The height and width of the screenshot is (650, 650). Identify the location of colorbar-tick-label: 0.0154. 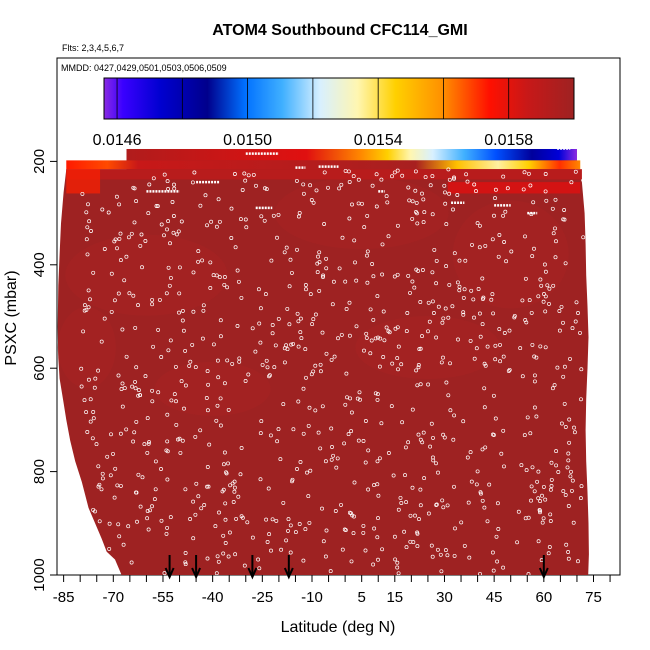
(378, 140).